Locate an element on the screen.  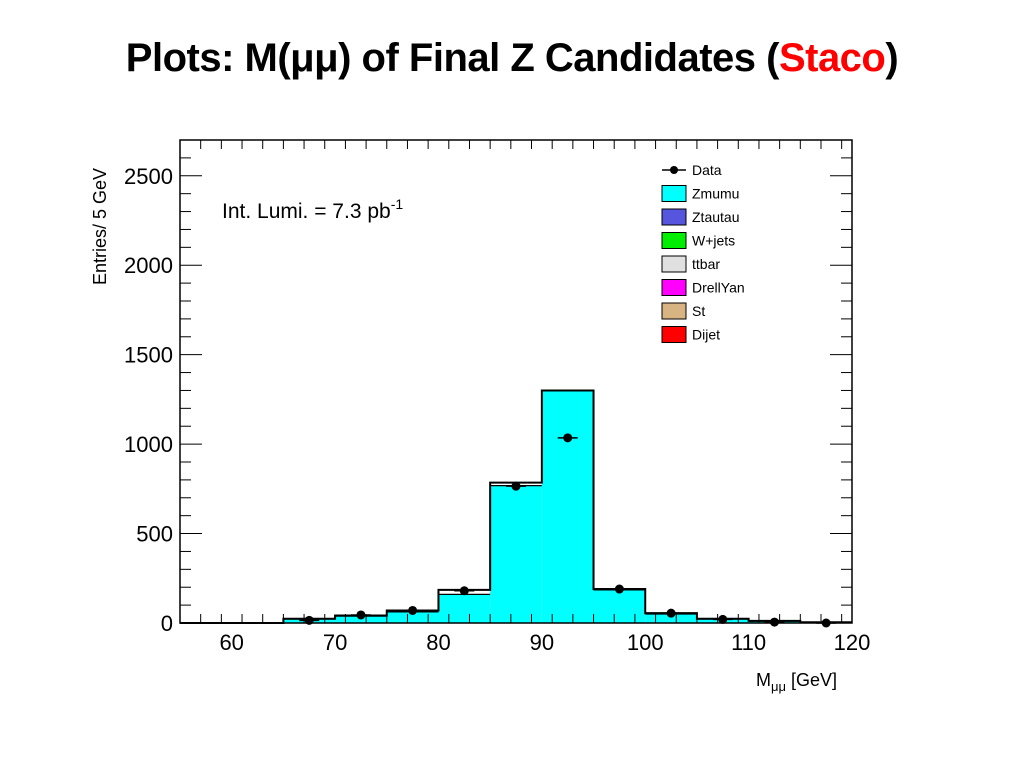
data-point-97.5 is located at coordinates (619, 589).